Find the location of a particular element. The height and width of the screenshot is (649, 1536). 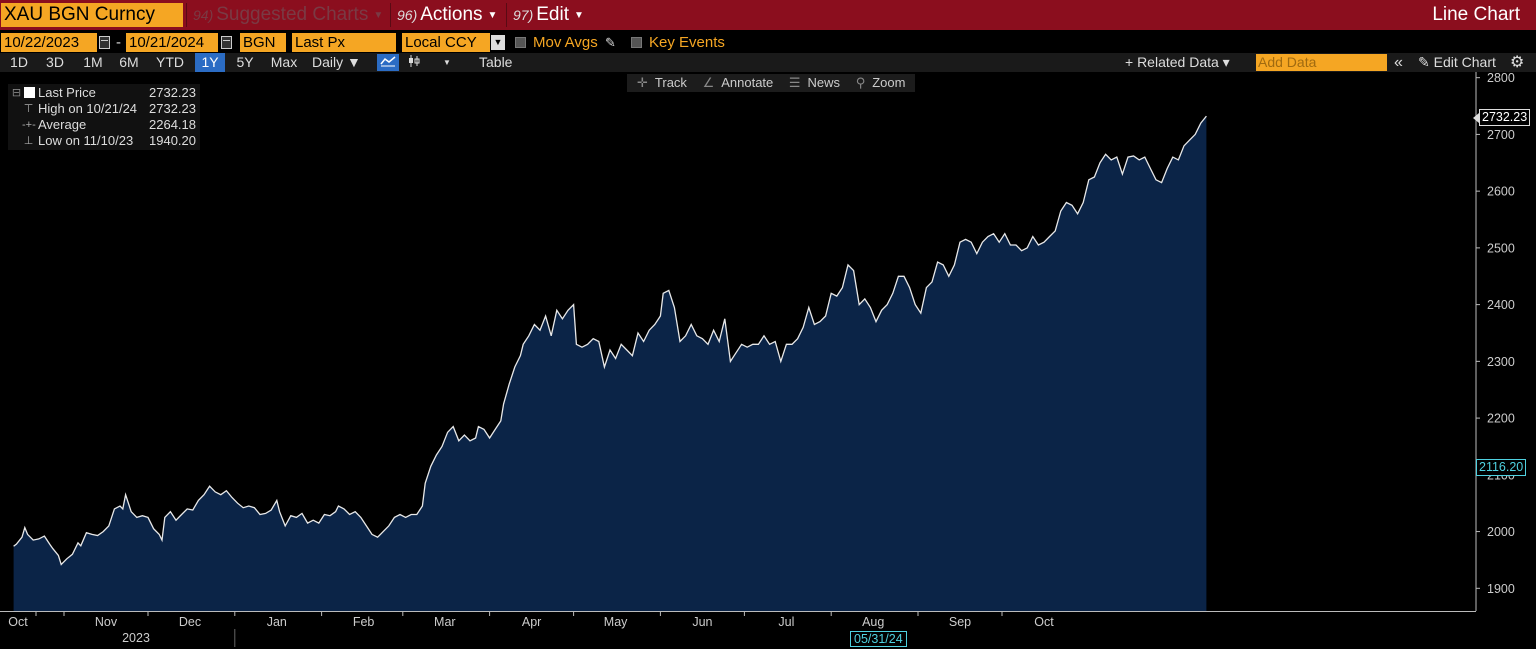

track-tool: ✛ Track is located at coordinates (662, 82).